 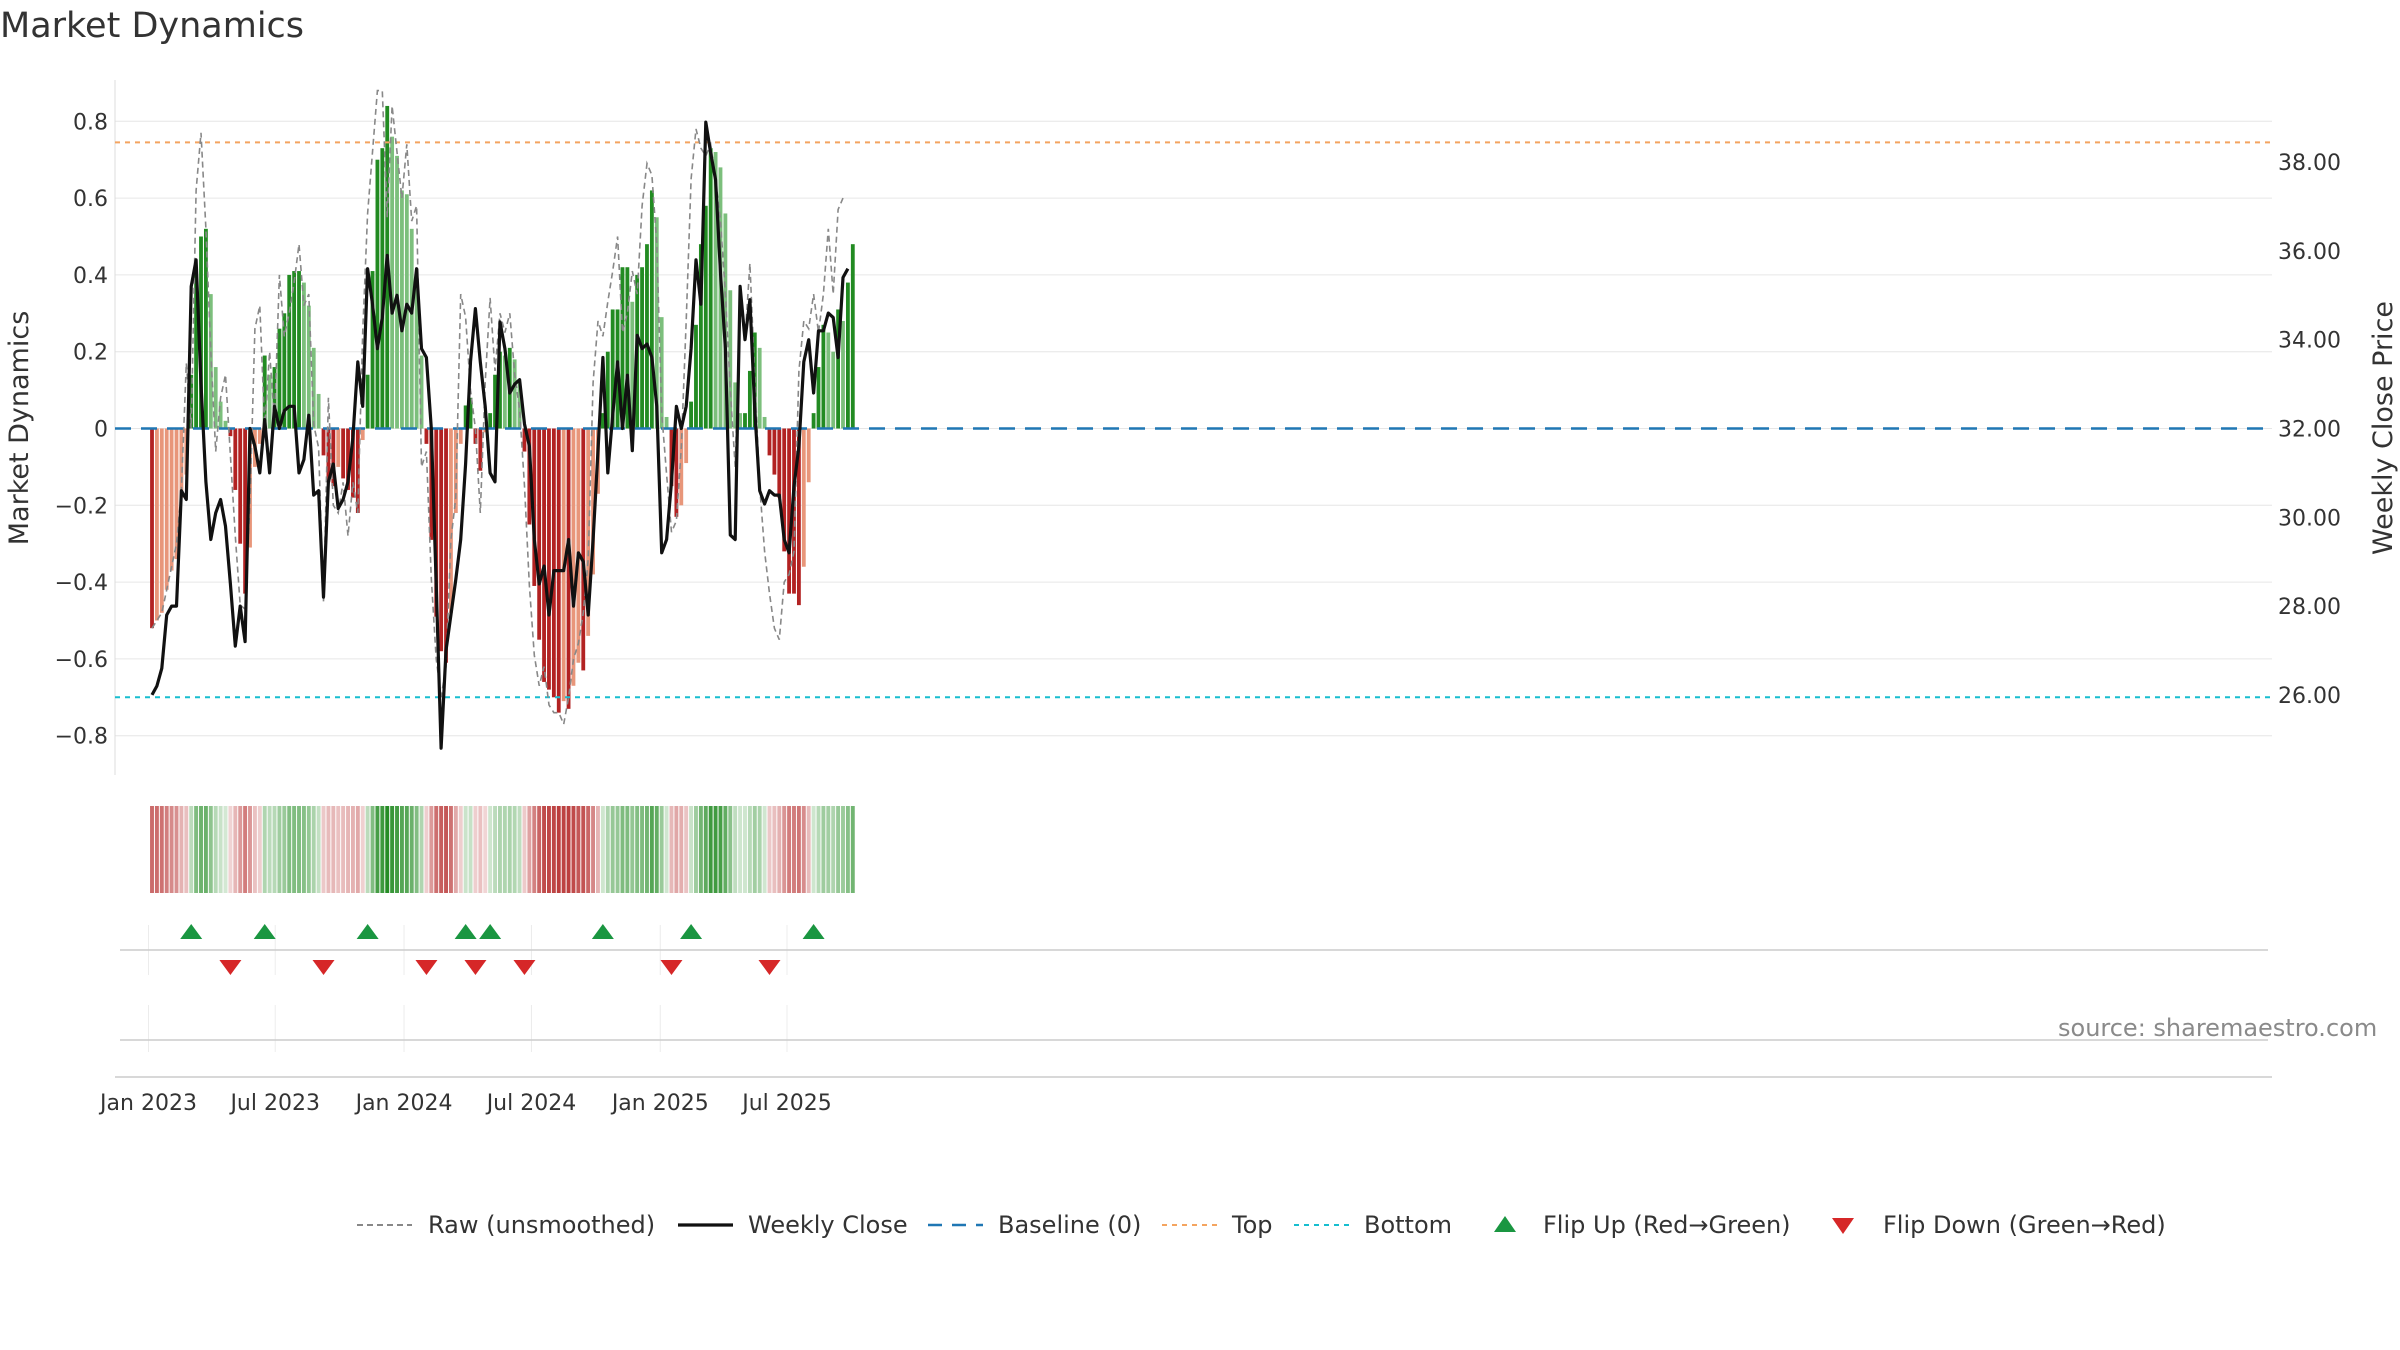 What do you see at coordinates (2024, 1225) in the screenshot?
I see `legend-flip-down-label: Flip Down (Green→Red)` at bounding box center [2024, 1225].